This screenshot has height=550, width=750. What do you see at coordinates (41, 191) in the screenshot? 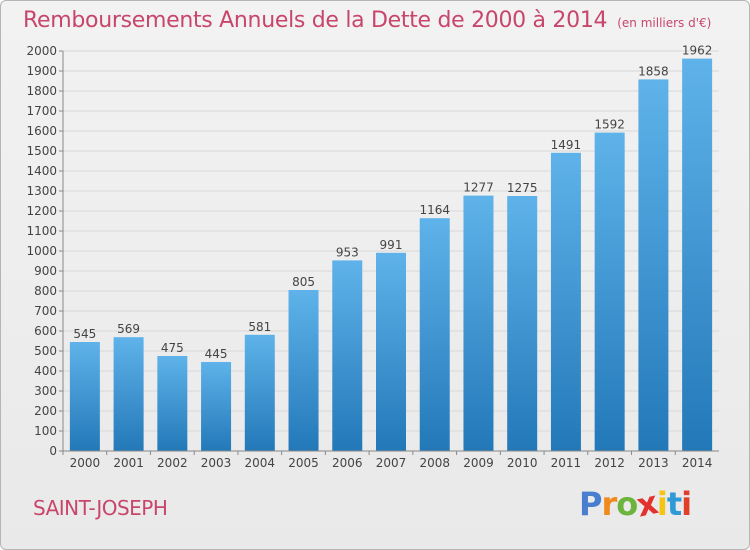
I see `y-tick-label: 1300` at bounding box center [41, 191].